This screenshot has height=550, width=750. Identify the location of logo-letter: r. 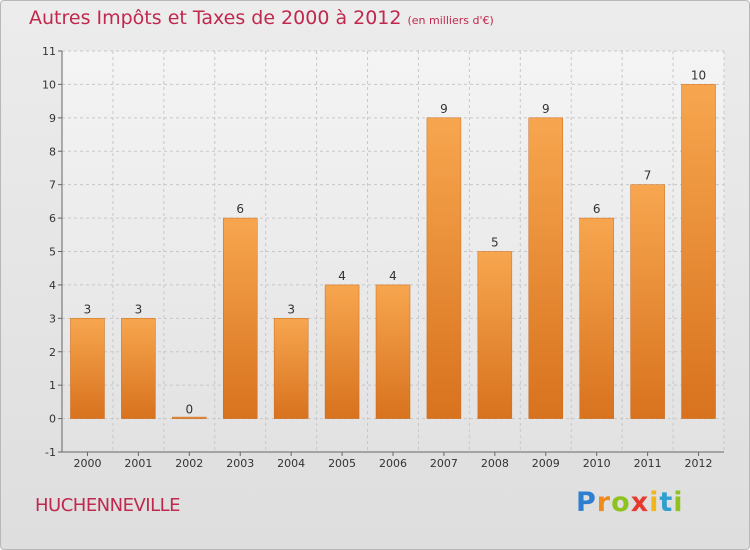
(604, 502).